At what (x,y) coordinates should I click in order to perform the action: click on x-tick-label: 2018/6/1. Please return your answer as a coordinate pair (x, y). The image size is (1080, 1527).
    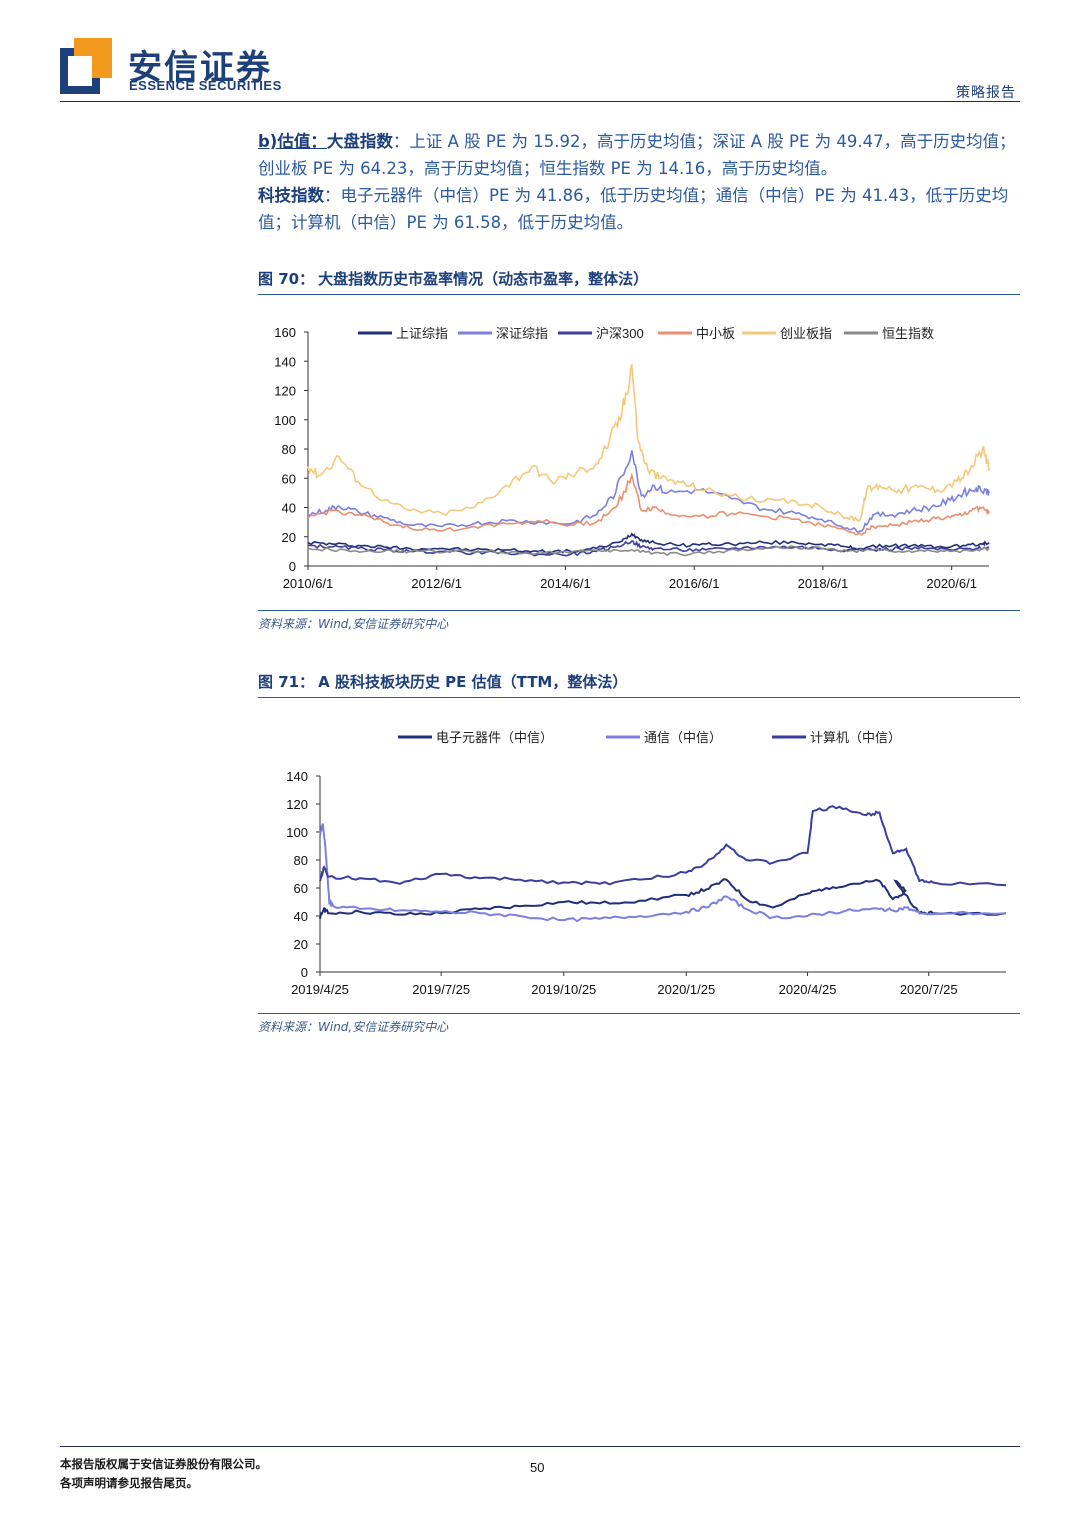
    Looking at the image, I should click on (823, 583).